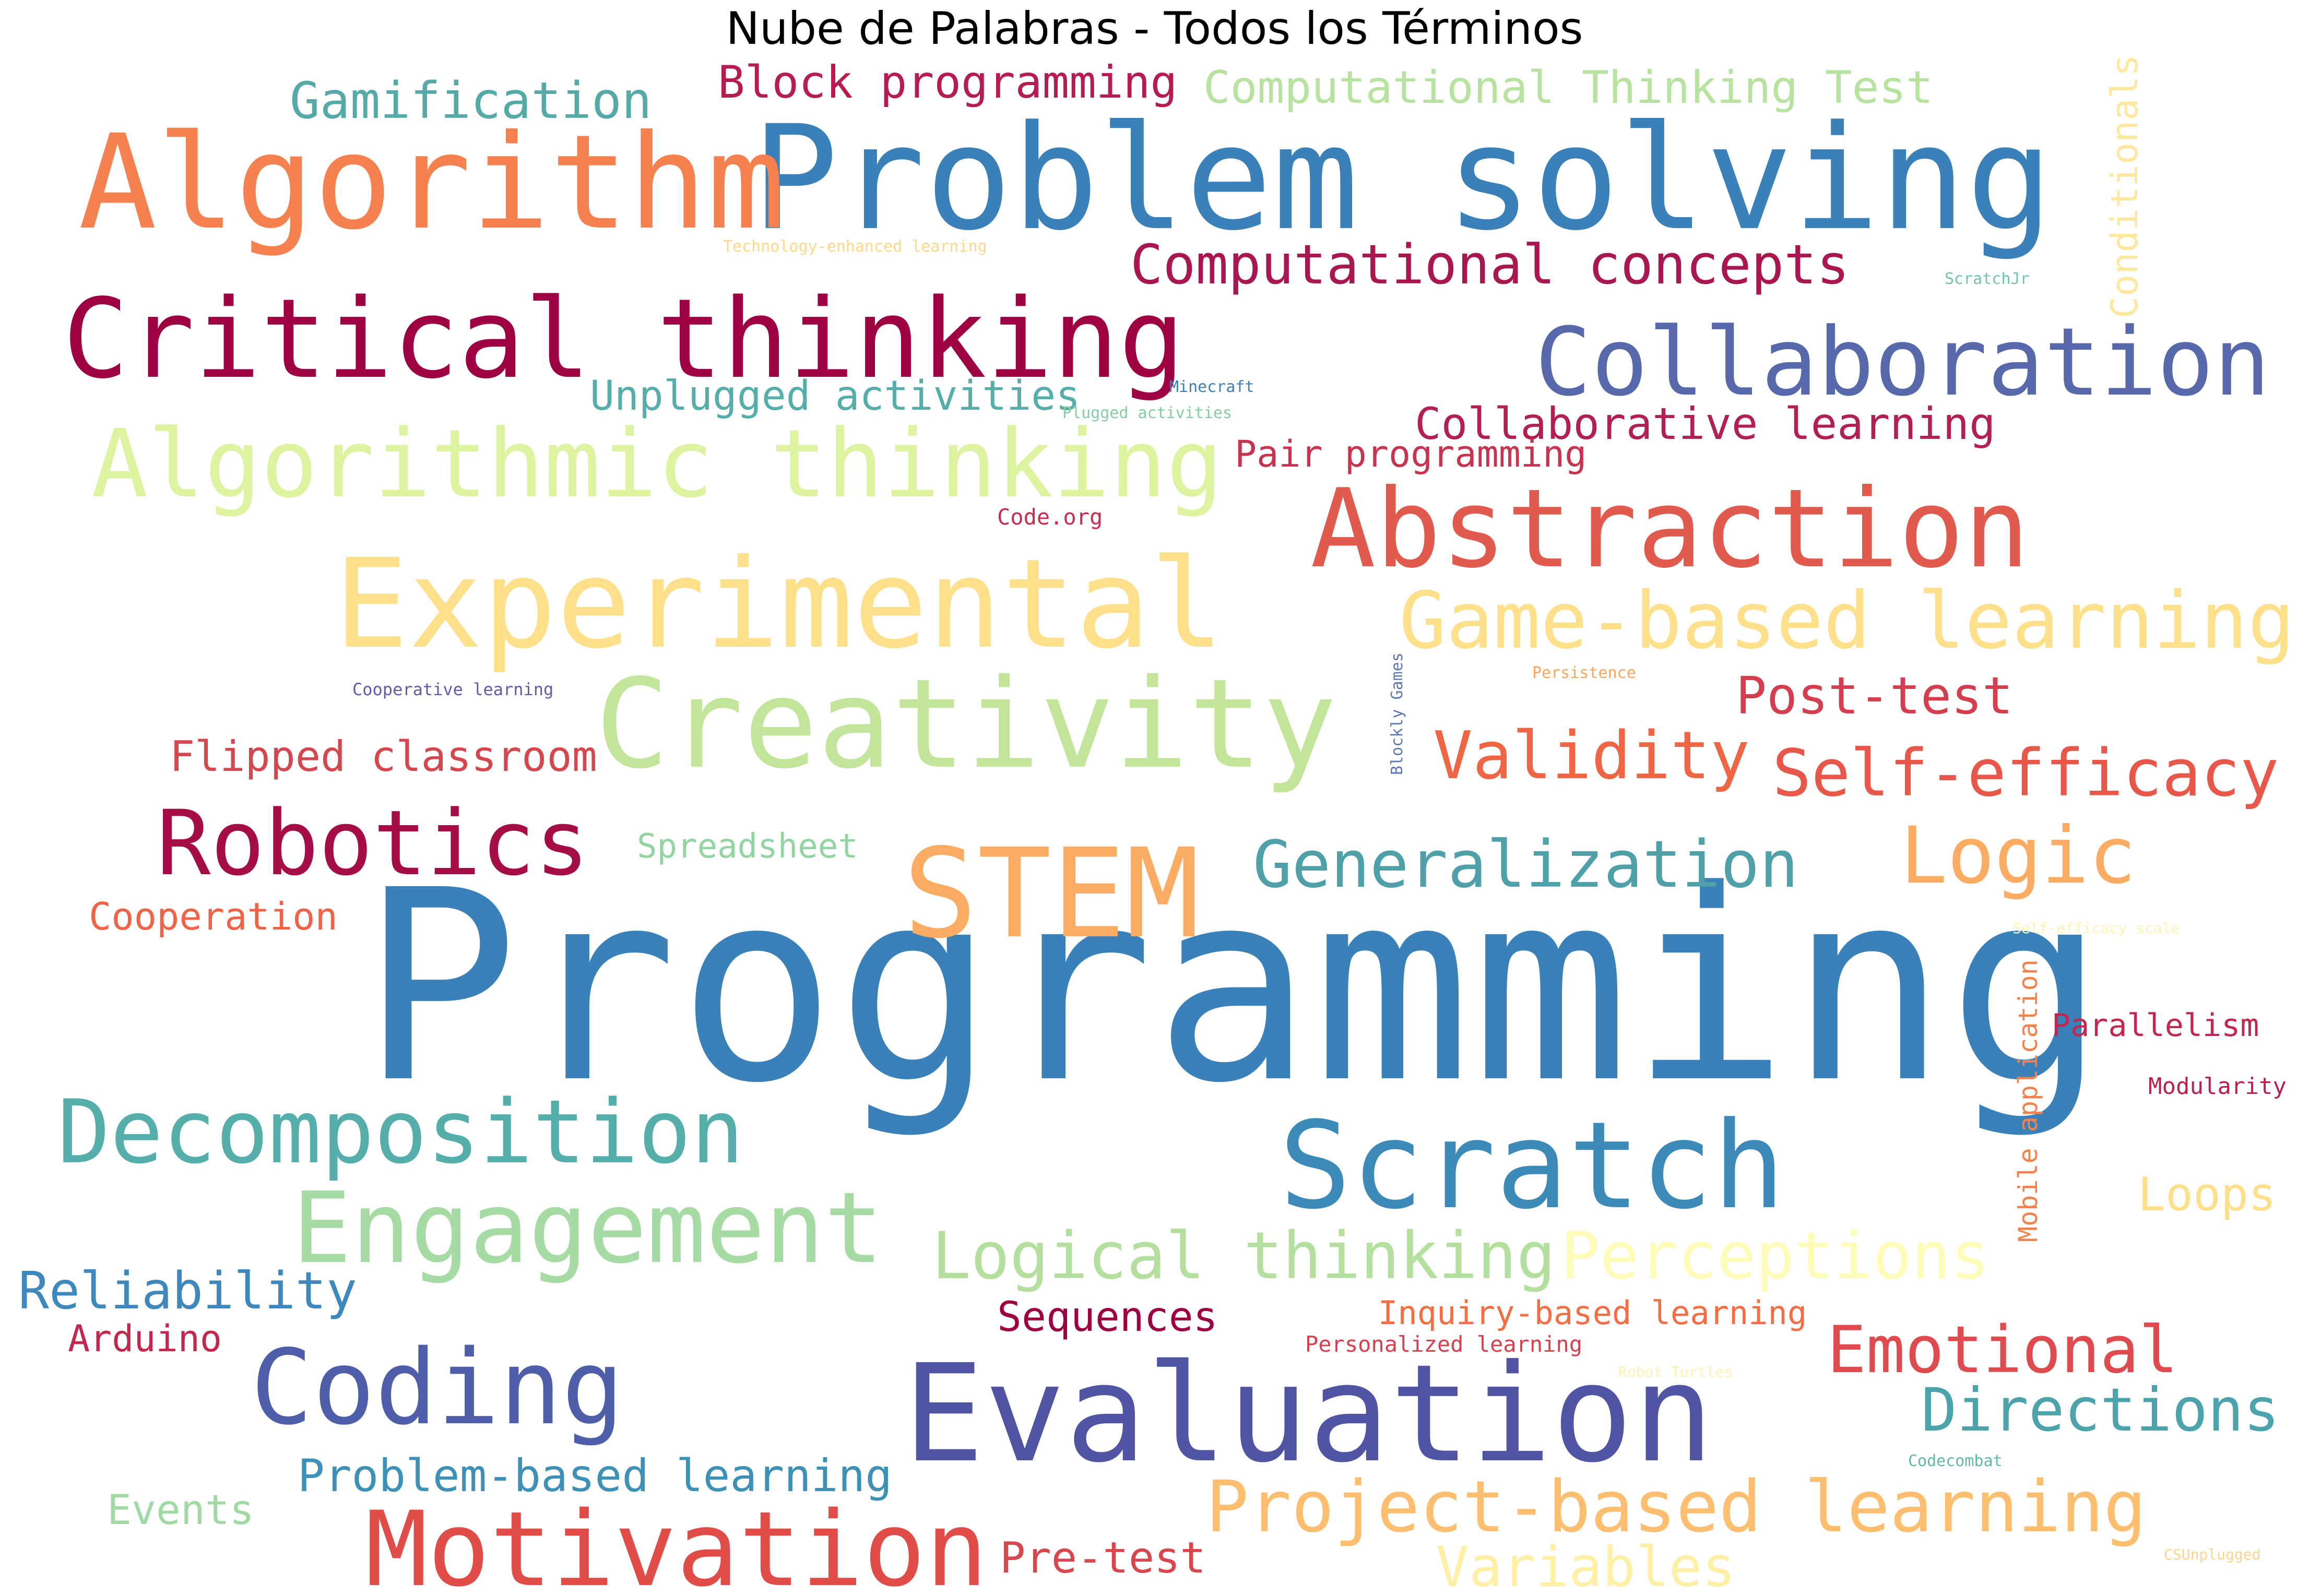 This screenshot has width=2309, height=1596. What do you see at coordinates (948, 83) in the screenshot?
I see `word-block-programming: Block programming` at bounding box center [948, 83].